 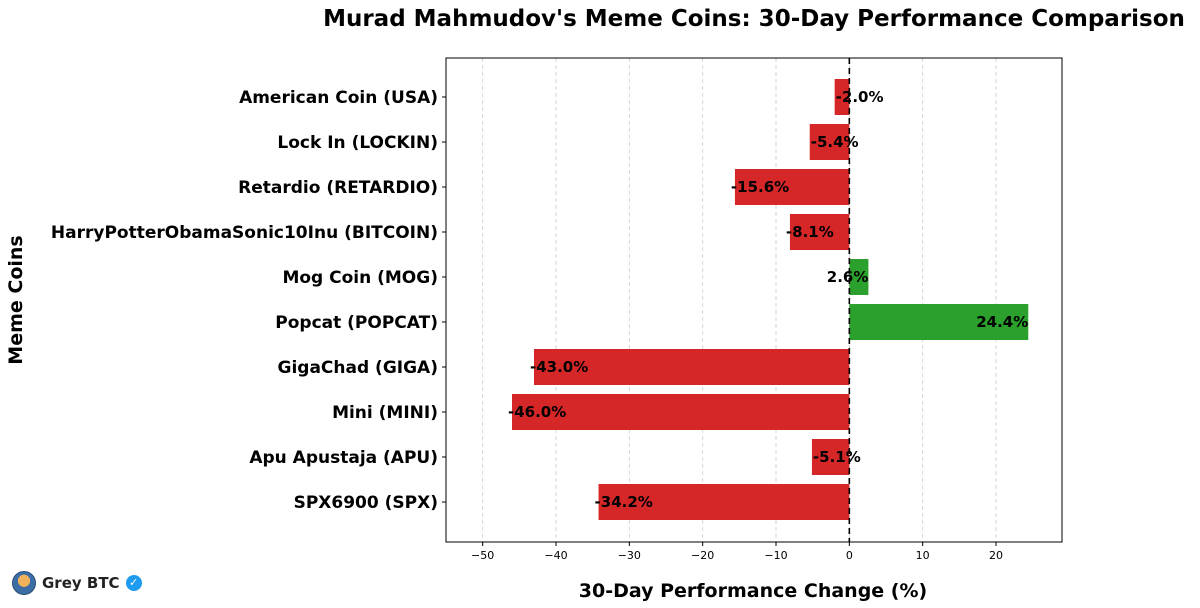 What do you see at coordinates (860, 97) in the screenshot?
I see `data-label: -2.0%` at bounding box center [860, 97].